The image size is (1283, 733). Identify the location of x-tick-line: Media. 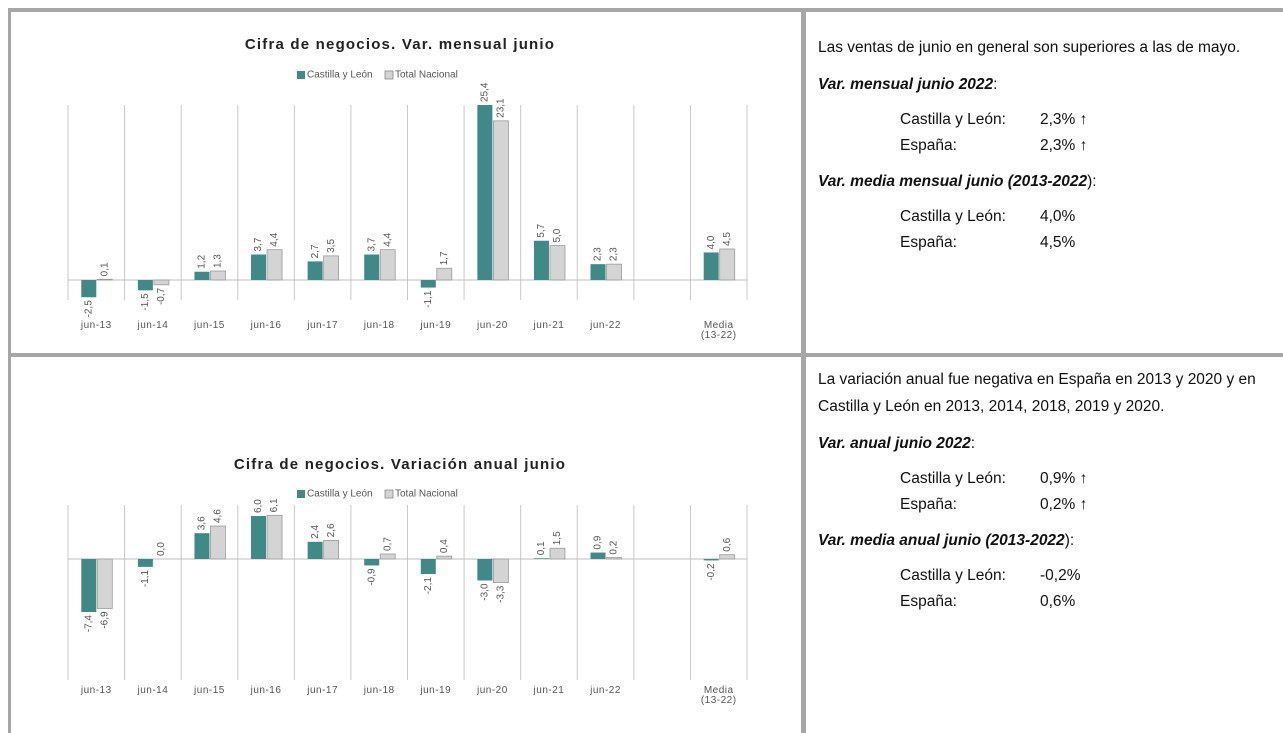
(719, 325).